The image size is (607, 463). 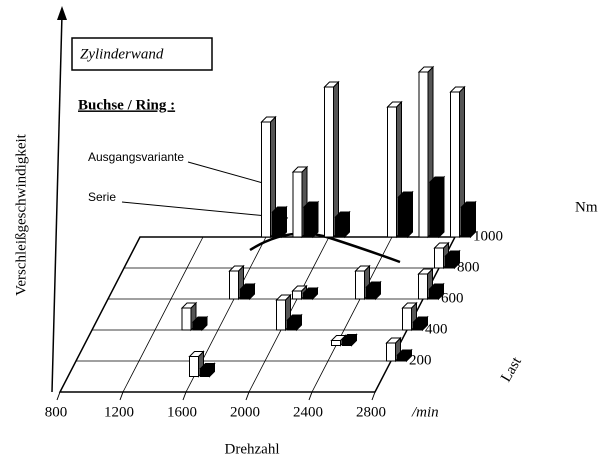 What do you see at coordinates (126, 105) in the screenshot?
I see `subtitle: Buchse / Ring :` at bounding box center [126, 105].